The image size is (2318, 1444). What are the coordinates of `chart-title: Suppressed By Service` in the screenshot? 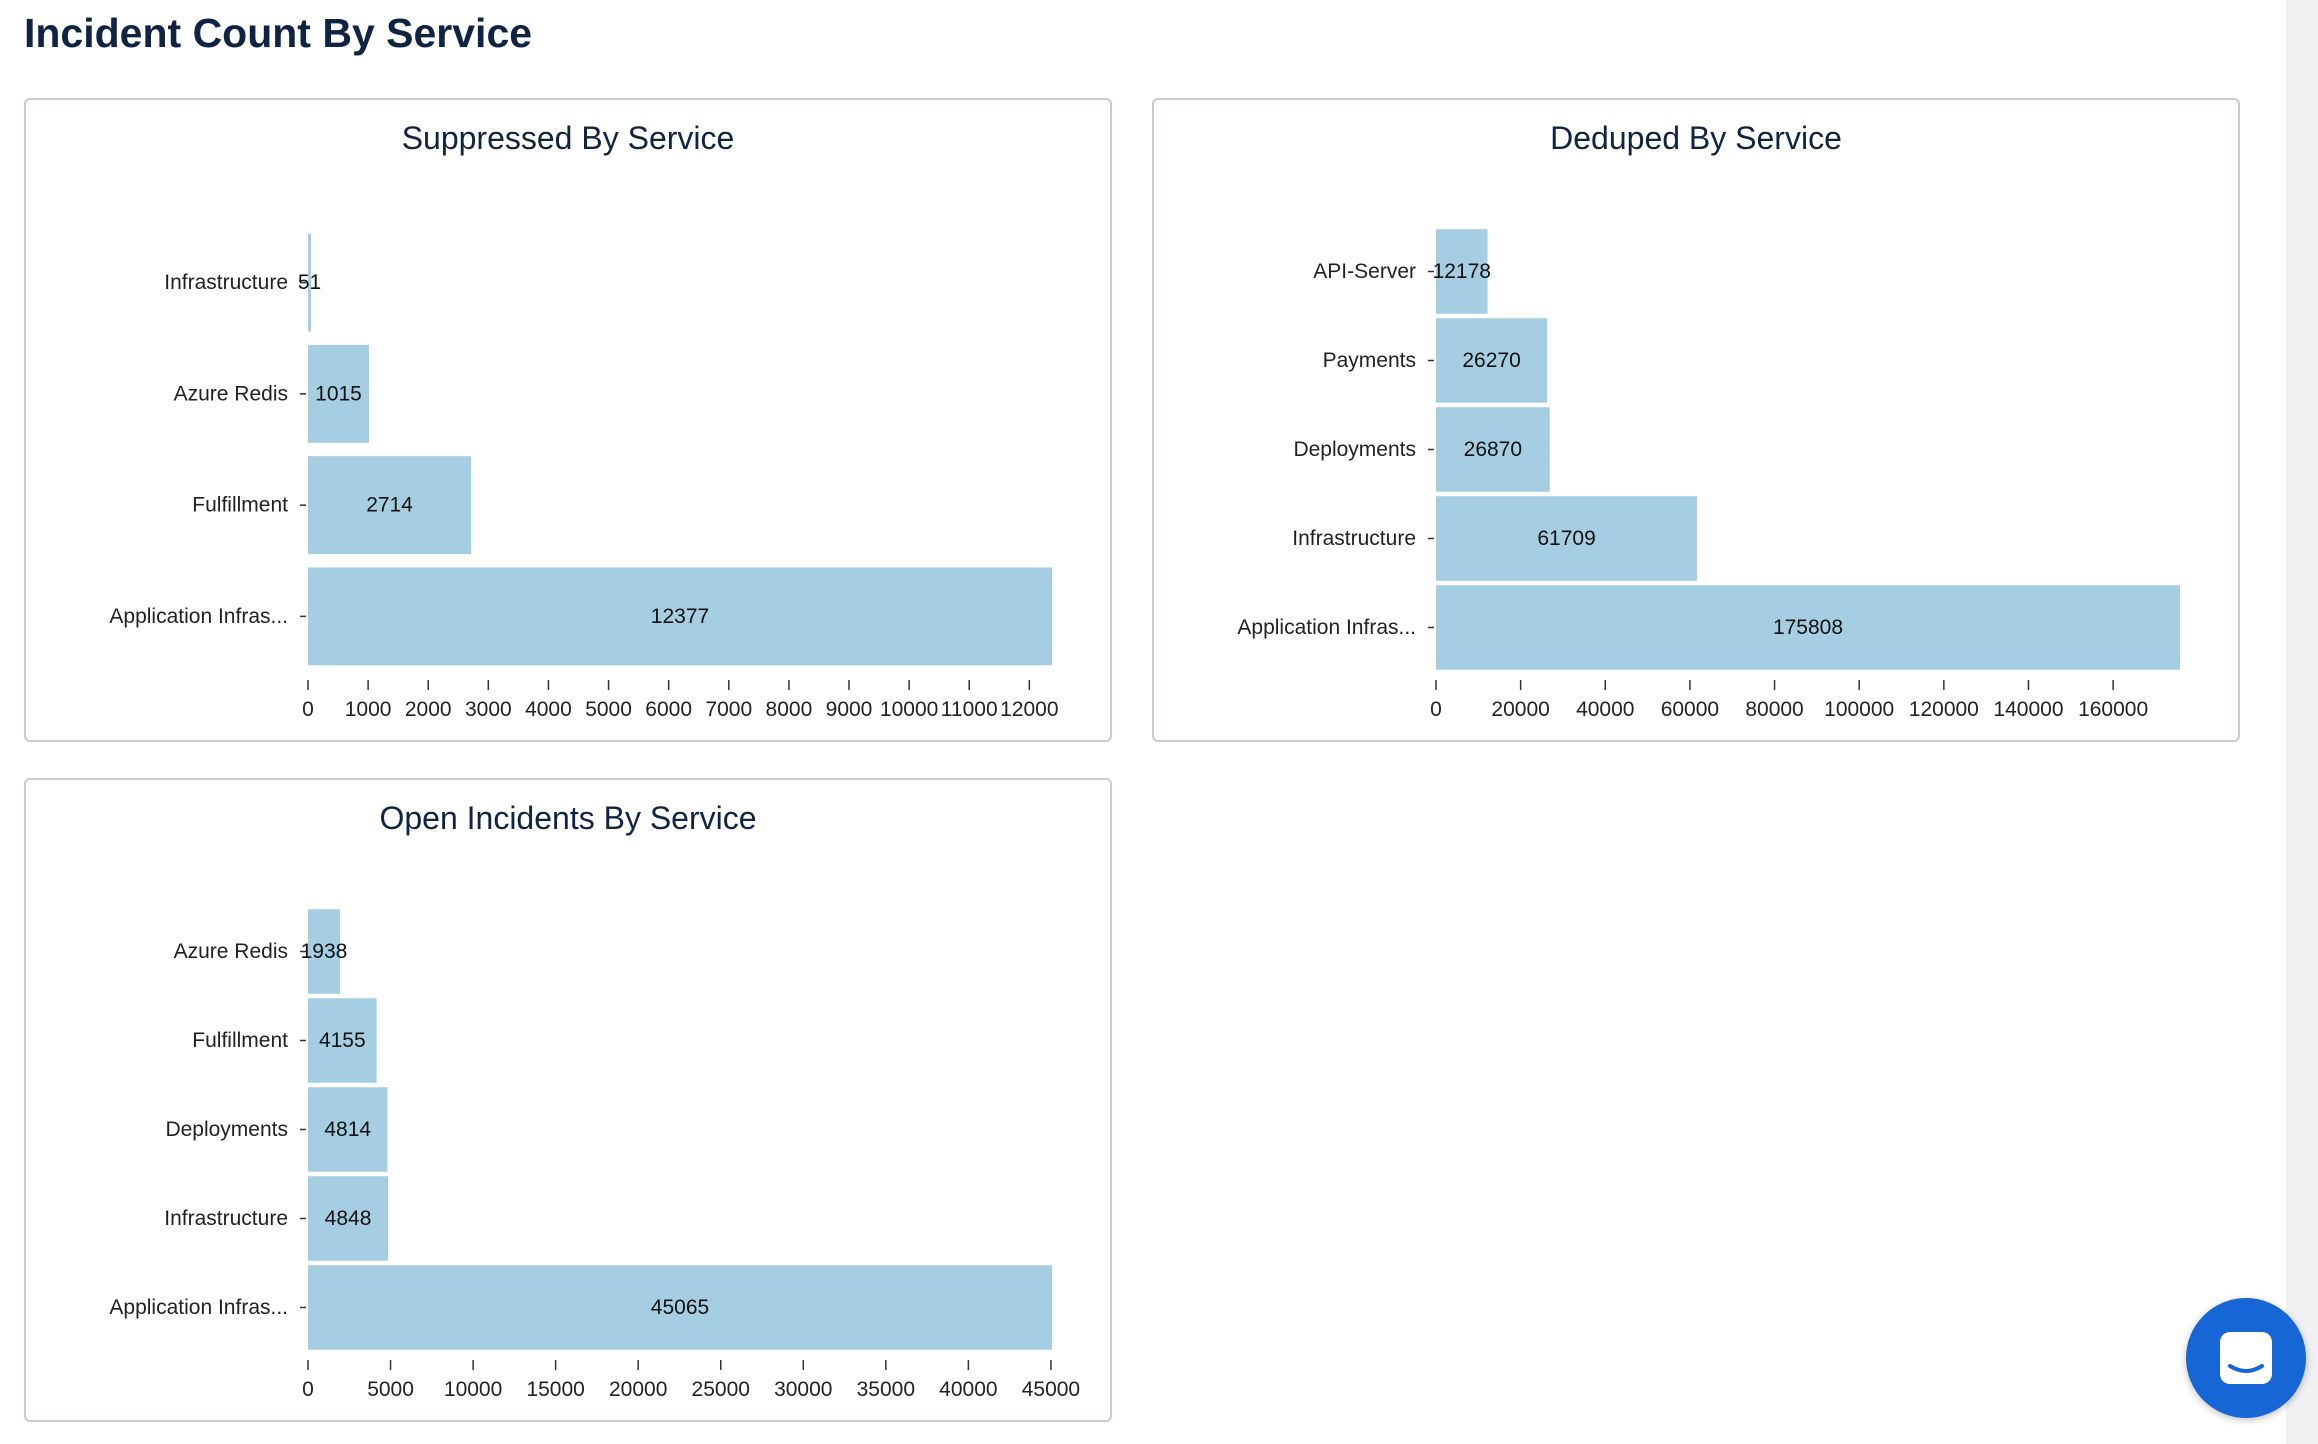 It's located at (568, 138).